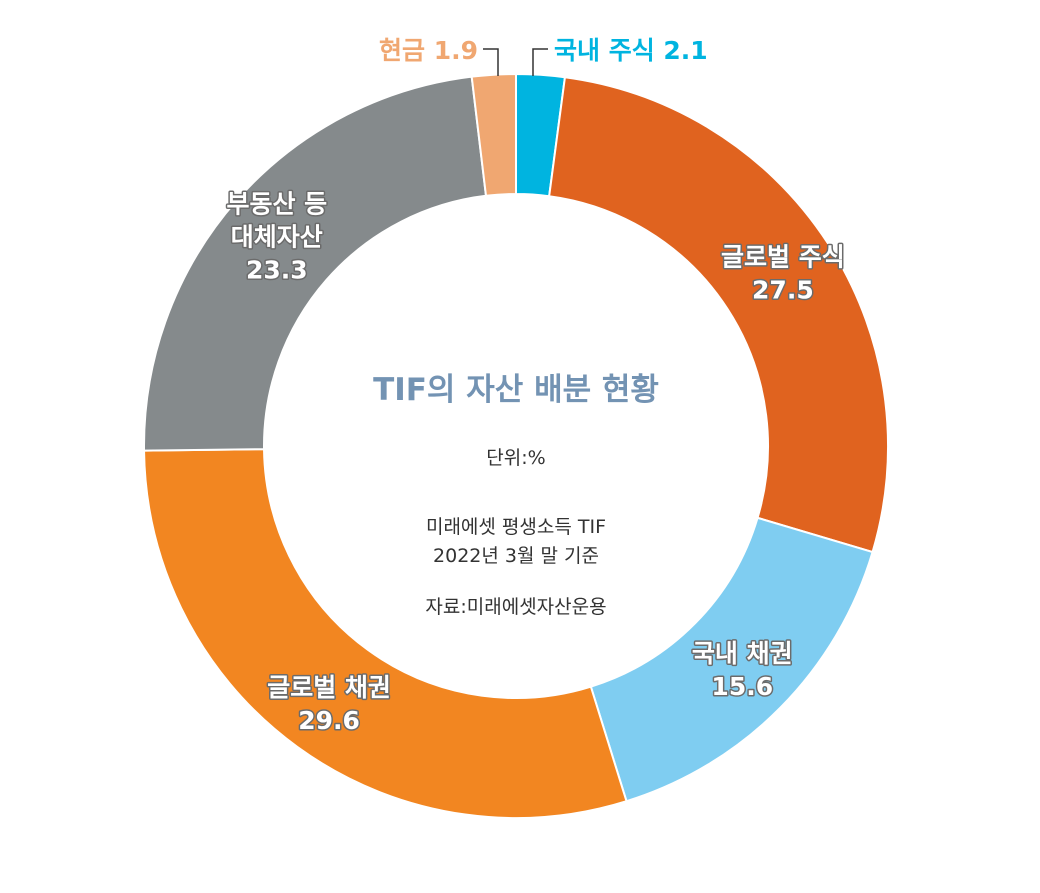  I want to click on slice-value-2: 15.6, so click(742, 686).